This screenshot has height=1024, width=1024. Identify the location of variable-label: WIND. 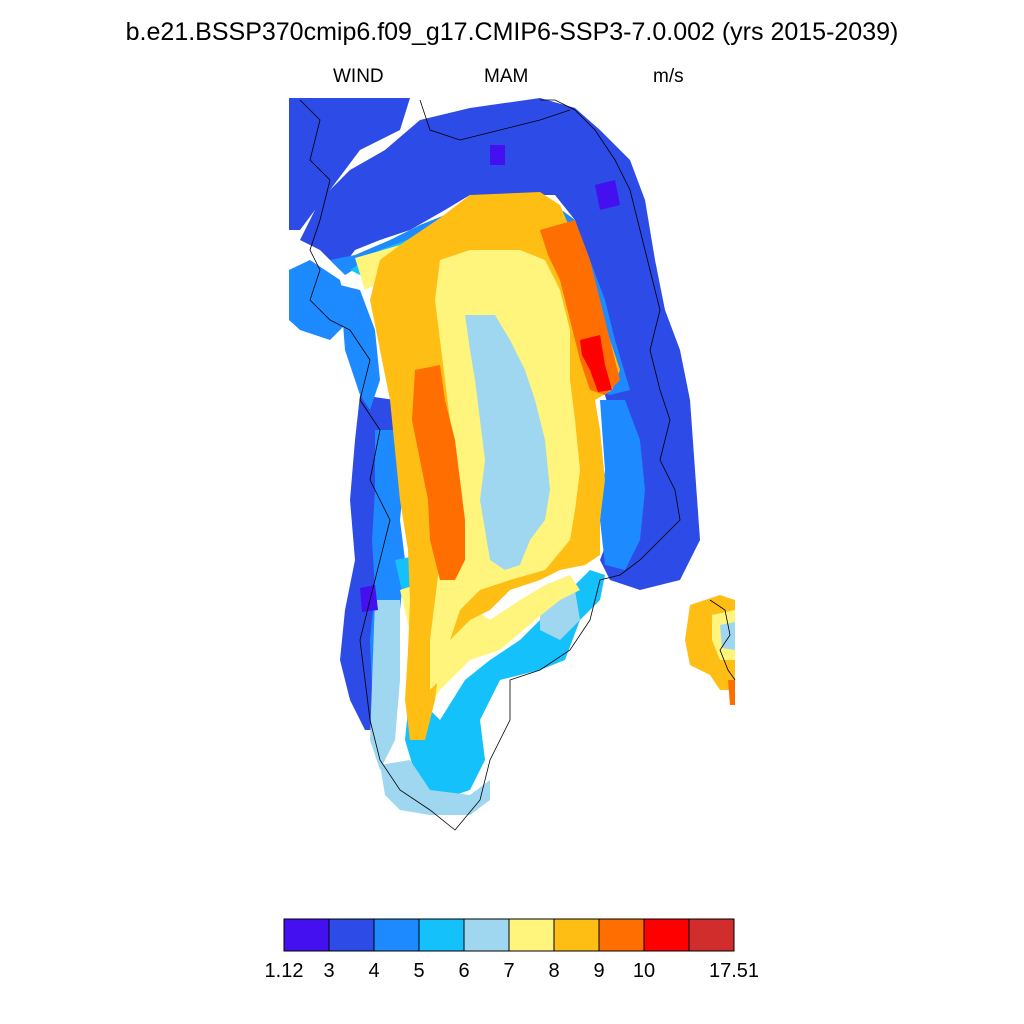
(358, 76).